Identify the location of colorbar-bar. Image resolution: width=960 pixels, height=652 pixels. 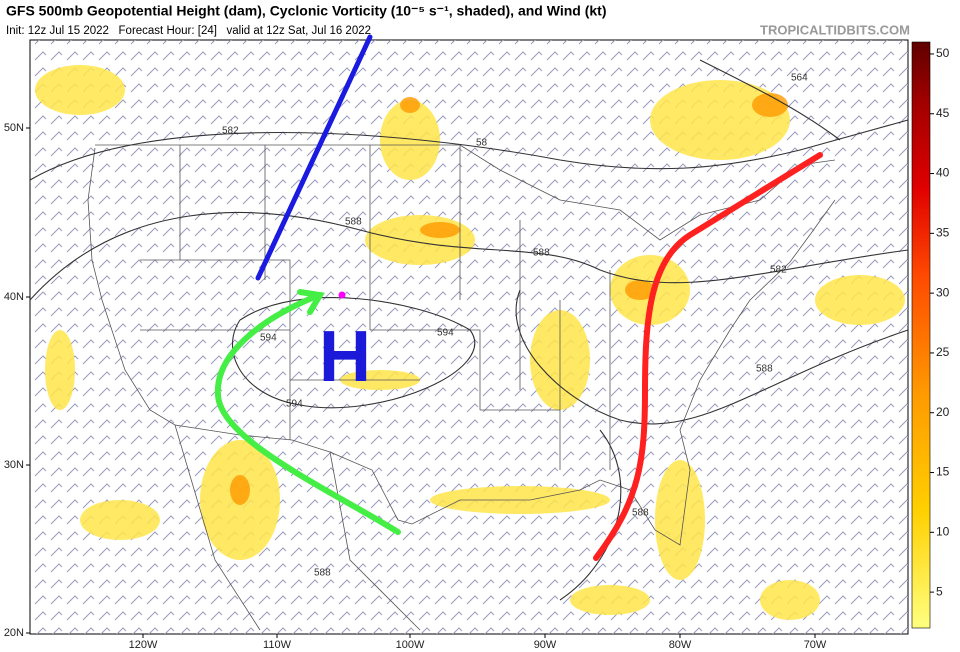
(921, 335).